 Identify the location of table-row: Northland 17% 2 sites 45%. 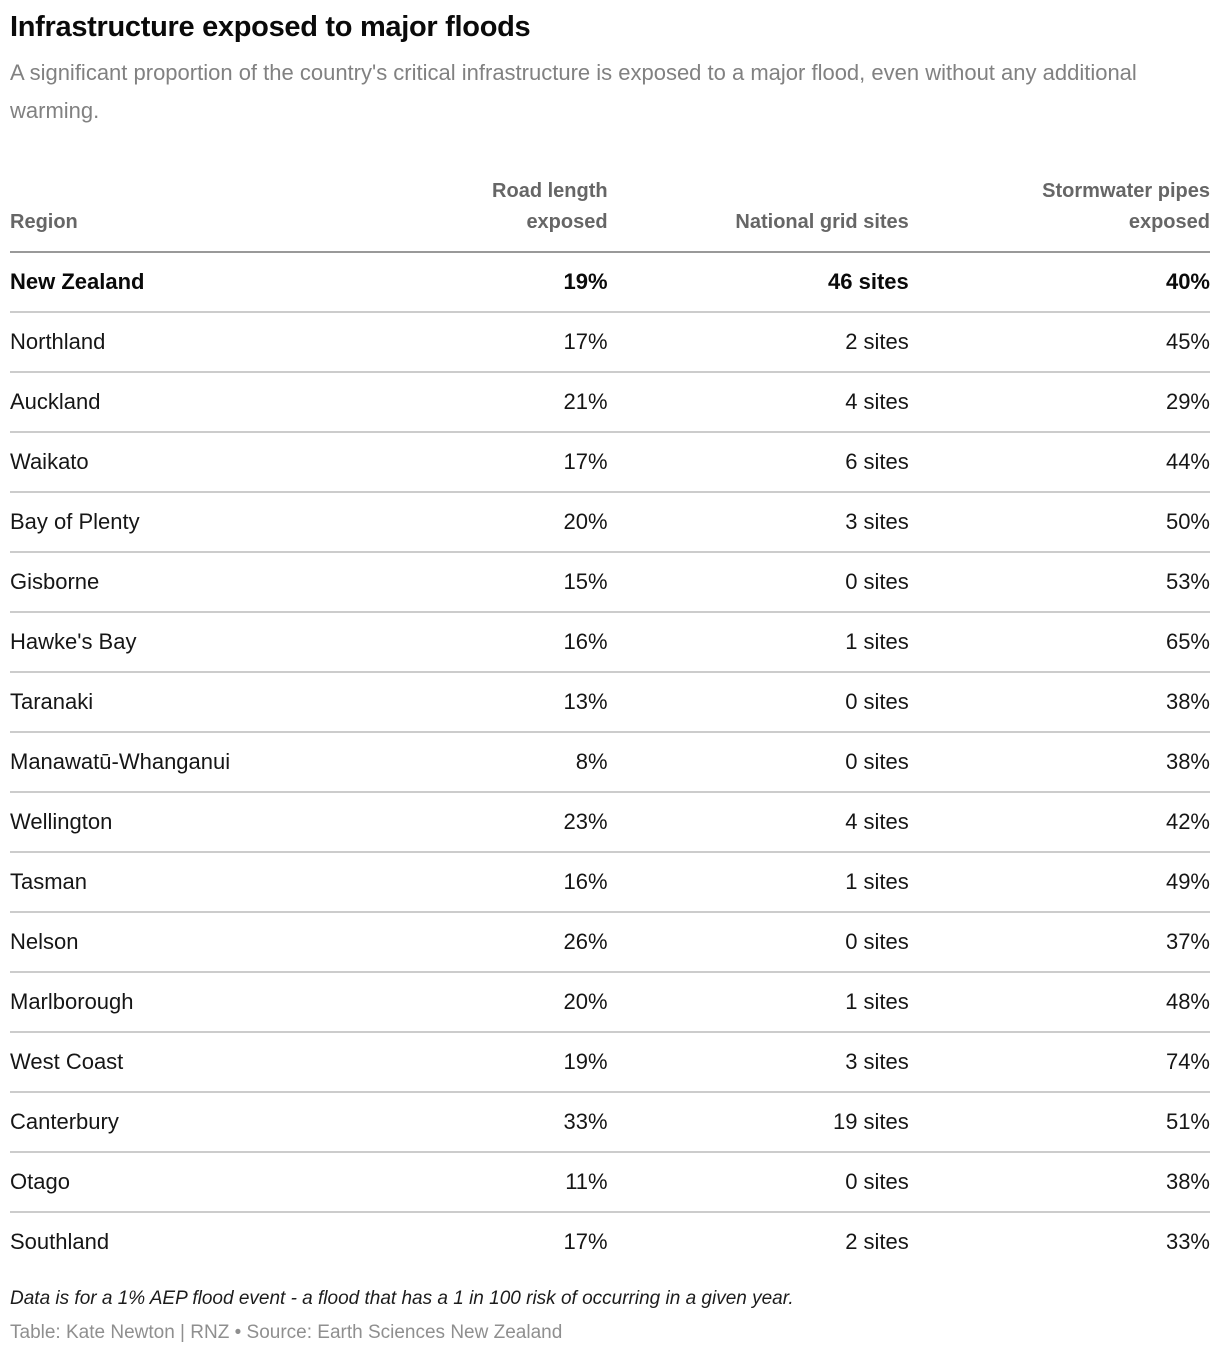
(610, 342).